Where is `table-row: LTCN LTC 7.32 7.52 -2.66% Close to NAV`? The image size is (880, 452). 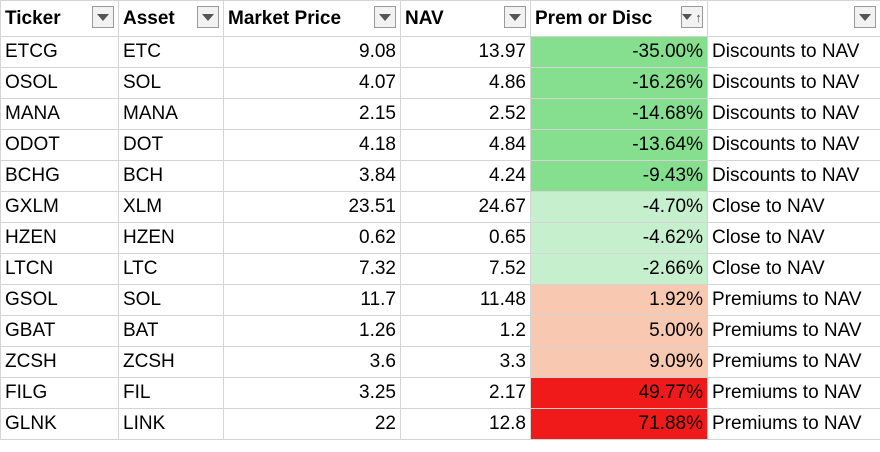
table-row: LTCN LTC 7.32 7.52 -2.66% Close to NAV is located at coordinates (440, 269).